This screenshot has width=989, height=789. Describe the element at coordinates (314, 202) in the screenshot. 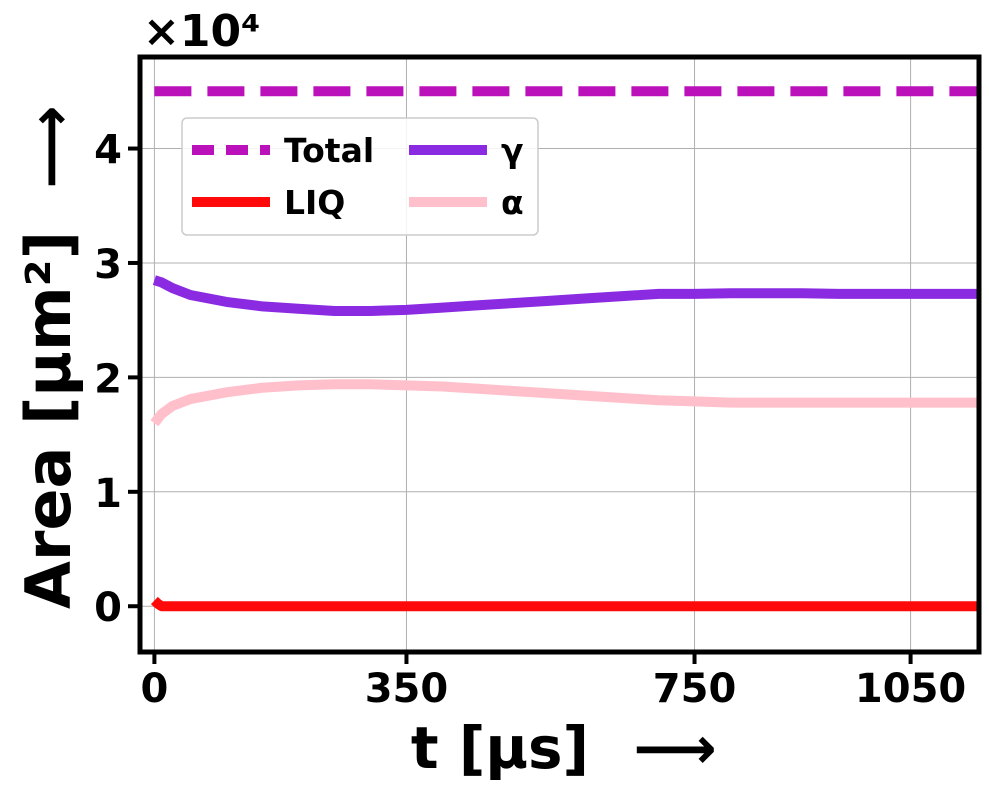

I see `legend-label-liq: LIQ` at that location.